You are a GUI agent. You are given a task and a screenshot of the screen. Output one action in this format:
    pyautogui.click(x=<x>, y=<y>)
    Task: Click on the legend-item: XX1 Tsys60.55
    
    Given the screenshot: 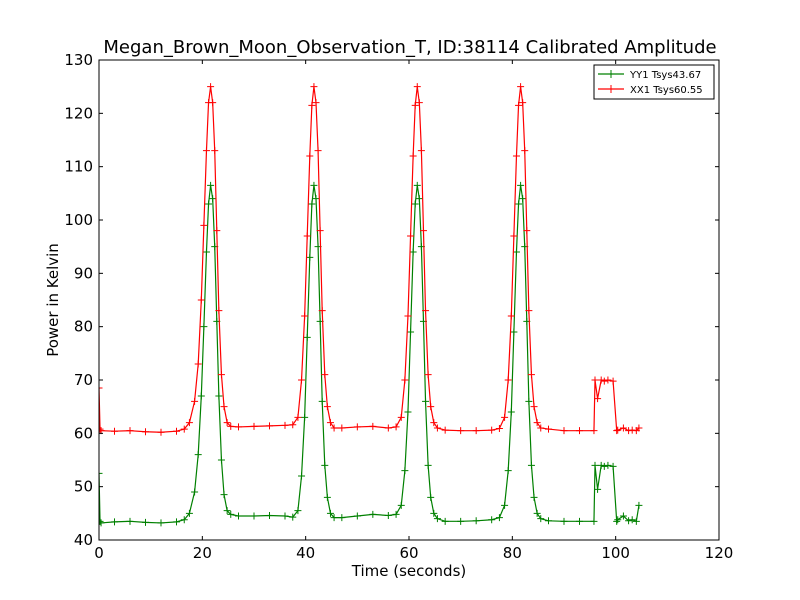 What is the action you would take?
    pyautogui.click(x=650, y=90)
    